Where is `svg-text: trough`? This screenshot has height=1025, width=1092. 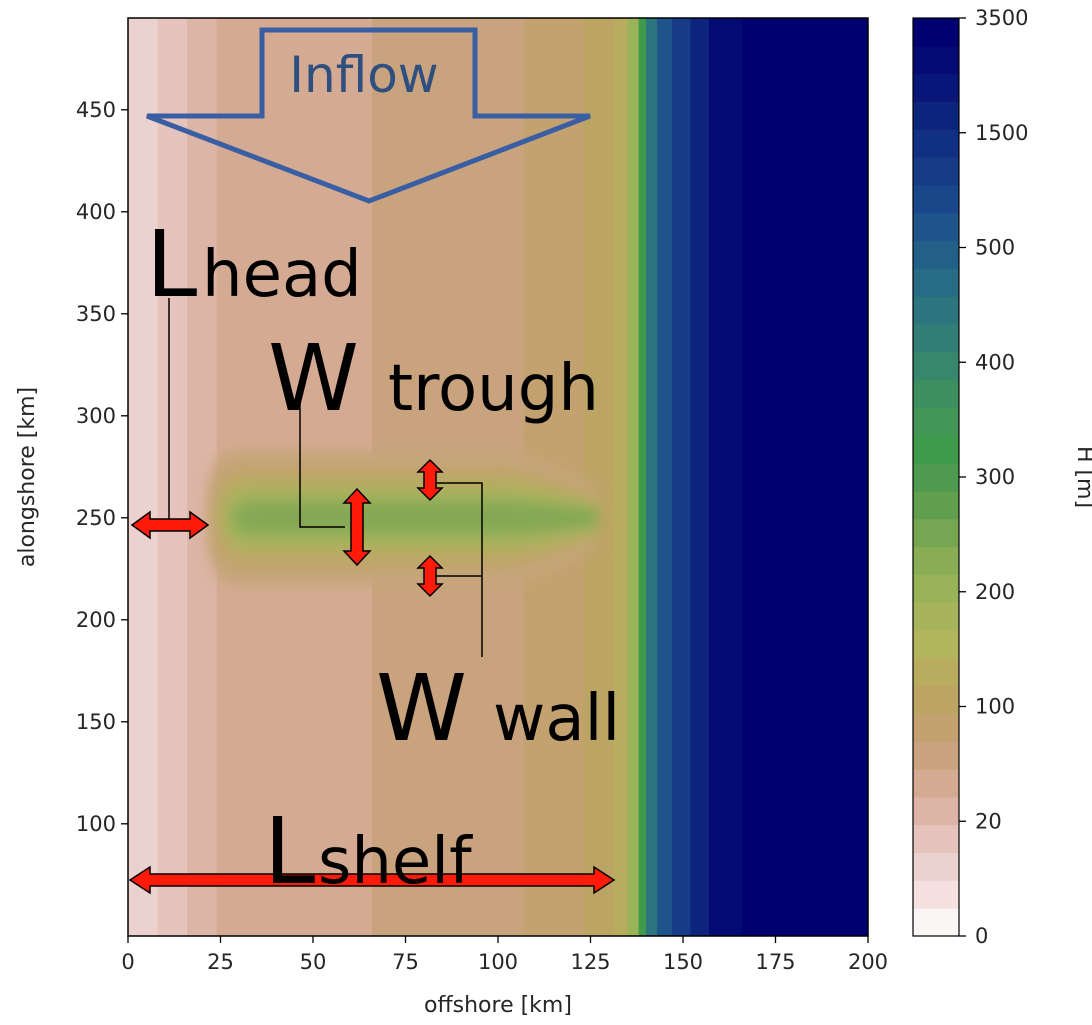 svg-text: trough is located at coordinates (493, 389).